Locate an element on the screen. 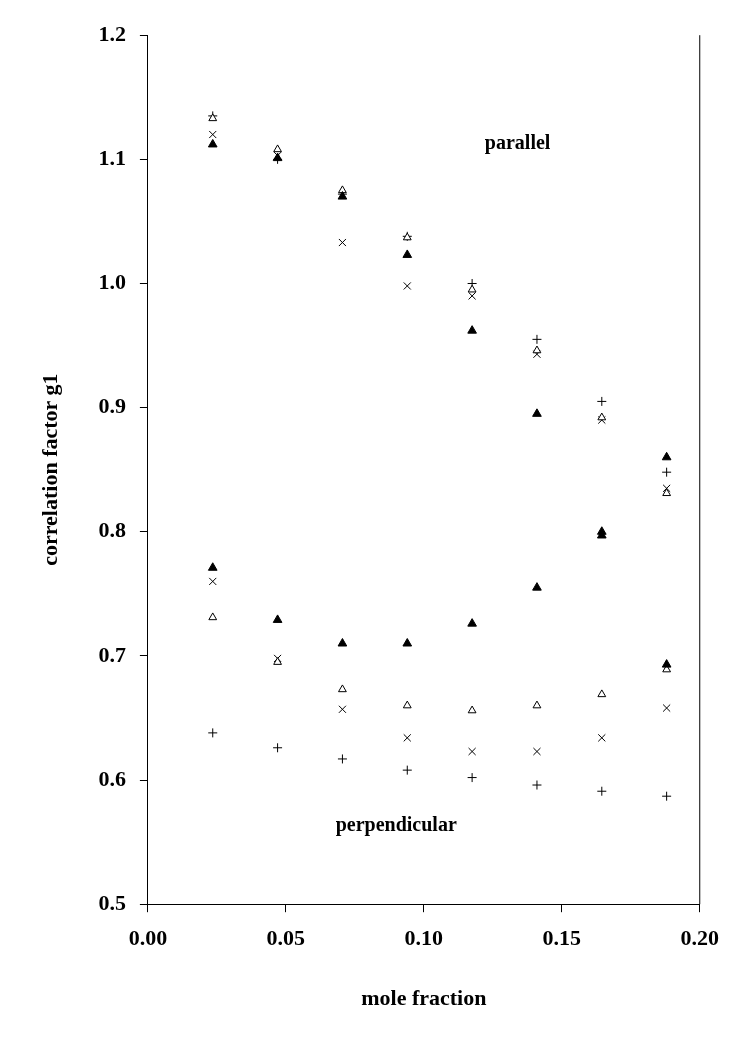 The height and width of the screenshot is (1057, 741). y-tick-label: 0.7 is located at coordinates (112, 654).